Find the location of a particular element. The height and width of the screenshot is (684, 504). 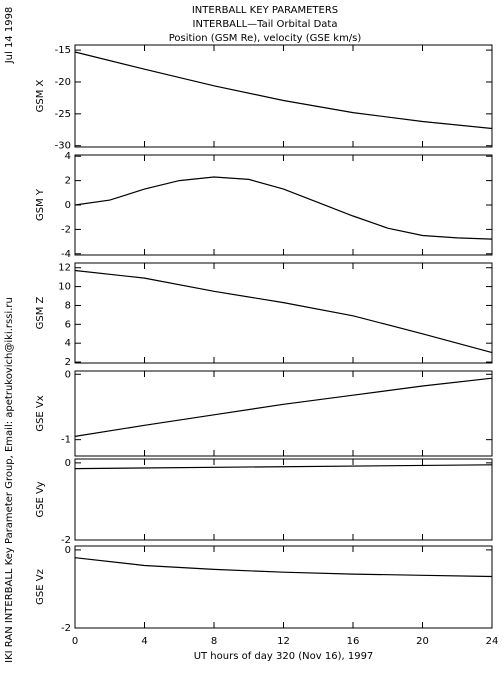

y-axis-label: GSE Vx is located at coordinates (40, 413).